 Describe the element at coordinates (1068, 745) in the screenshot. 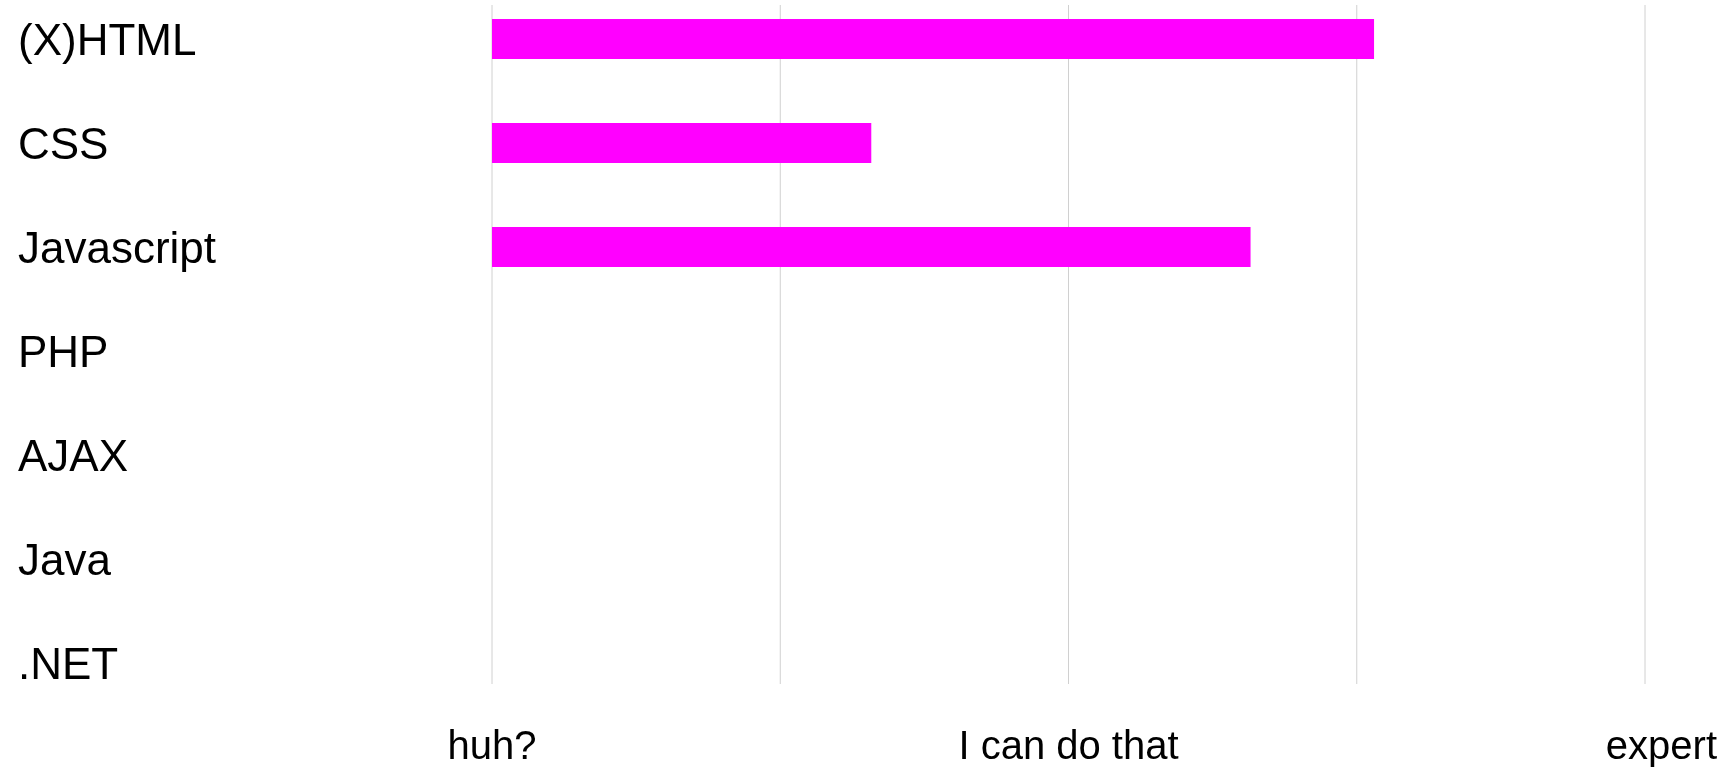

I see `text: I can do that` at that location.